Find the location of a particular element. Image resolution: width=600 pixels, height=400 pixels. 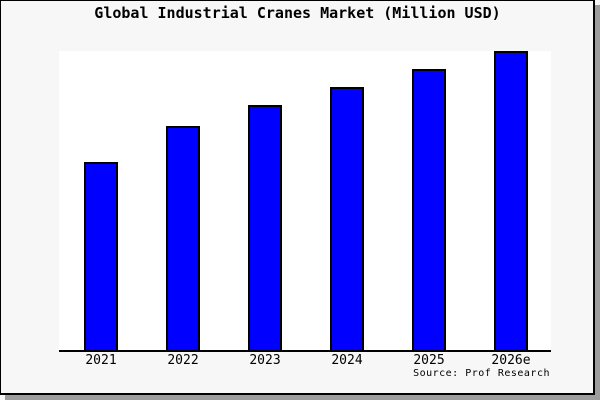

x-tick-label: 2025 is located at coordinates (429, 360).